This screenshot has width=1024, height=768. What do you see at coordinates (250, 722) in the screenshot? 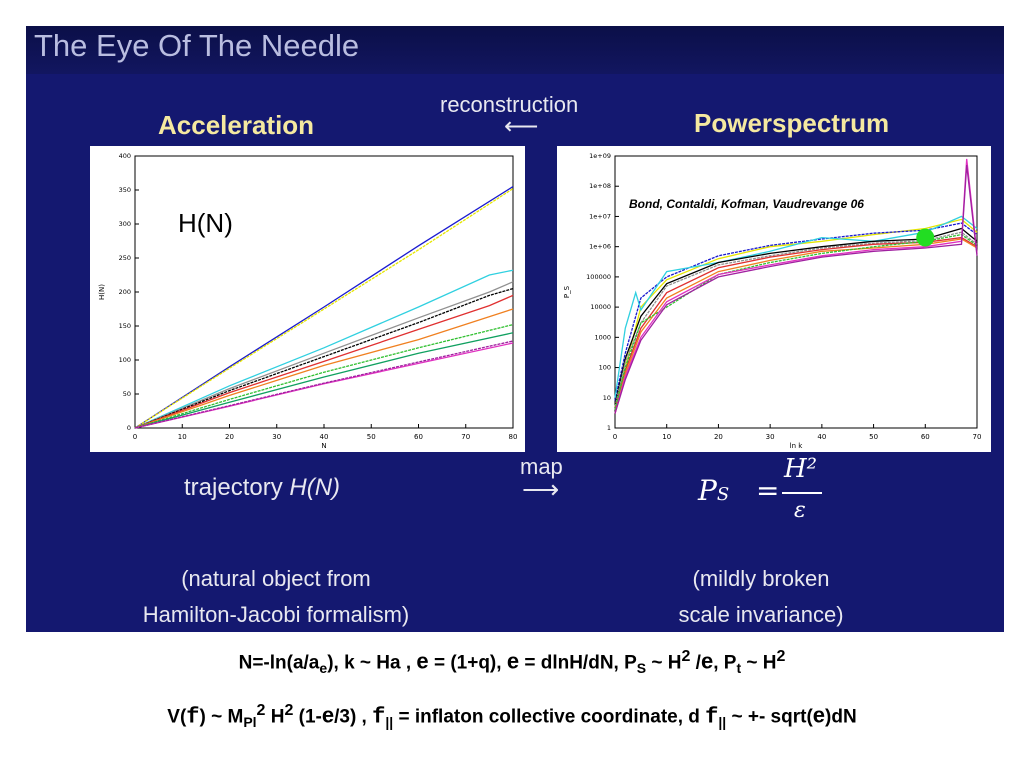
I see `f2-s1: Pl` at bounding box center [250, 722].